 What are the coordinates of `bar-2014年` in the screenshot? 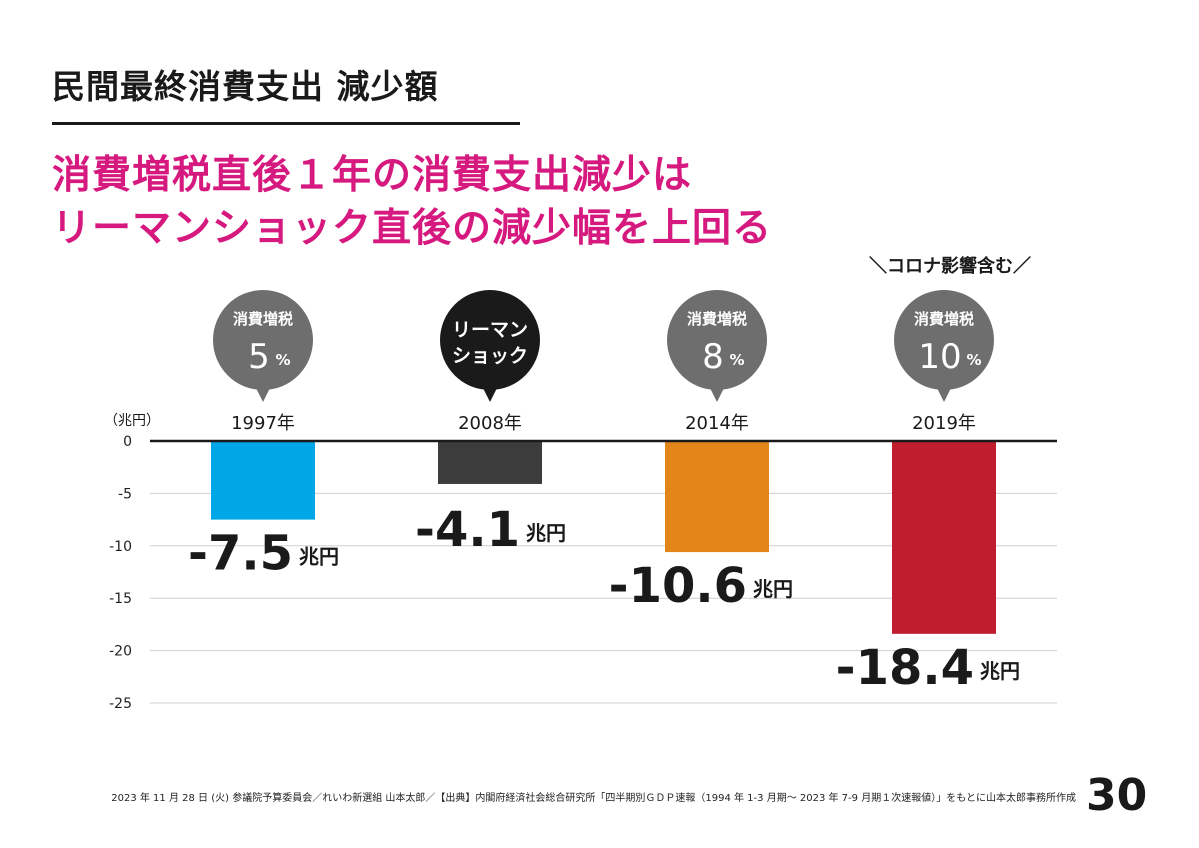 It's located at (717, 497).